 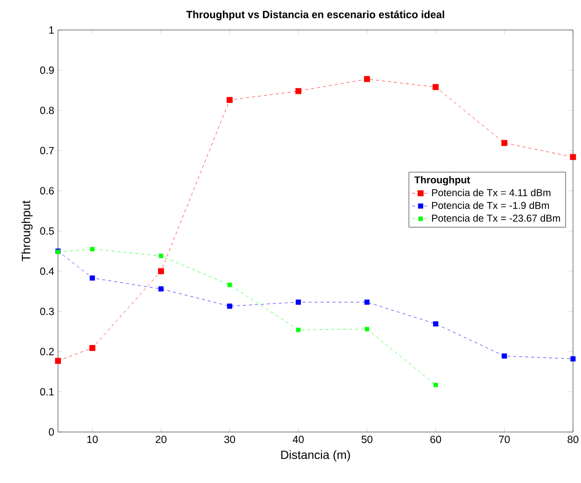 What do you see at coordinates (47, 392) in the screenshot?
I see `y-tick-label: 0.1` at bounding box center [47, 392].